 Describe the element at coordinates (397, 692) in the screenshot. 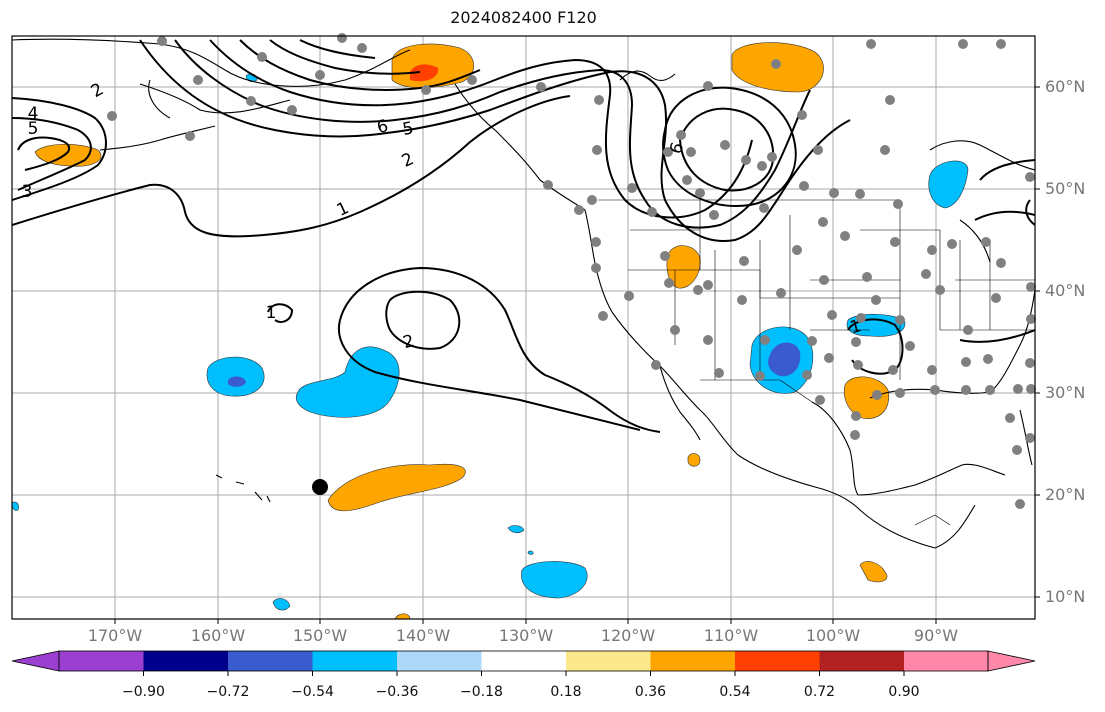

I see `colorbar-tick-label: −0.36` at that location.